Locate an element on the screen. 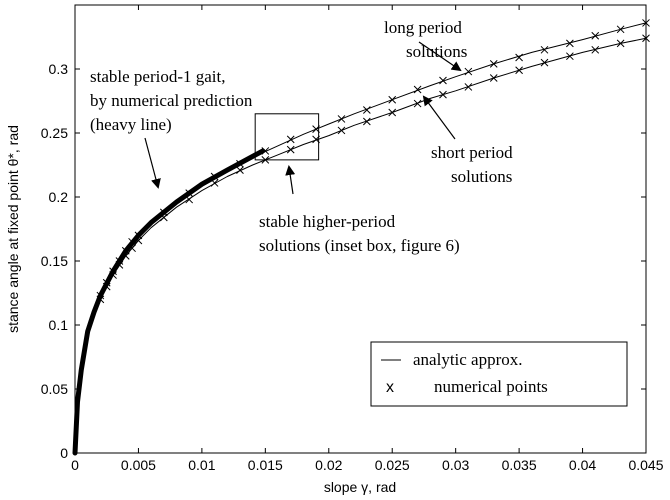  annotation-stable-gait-line3: (heavy line) is located at coordinates (131, 124).